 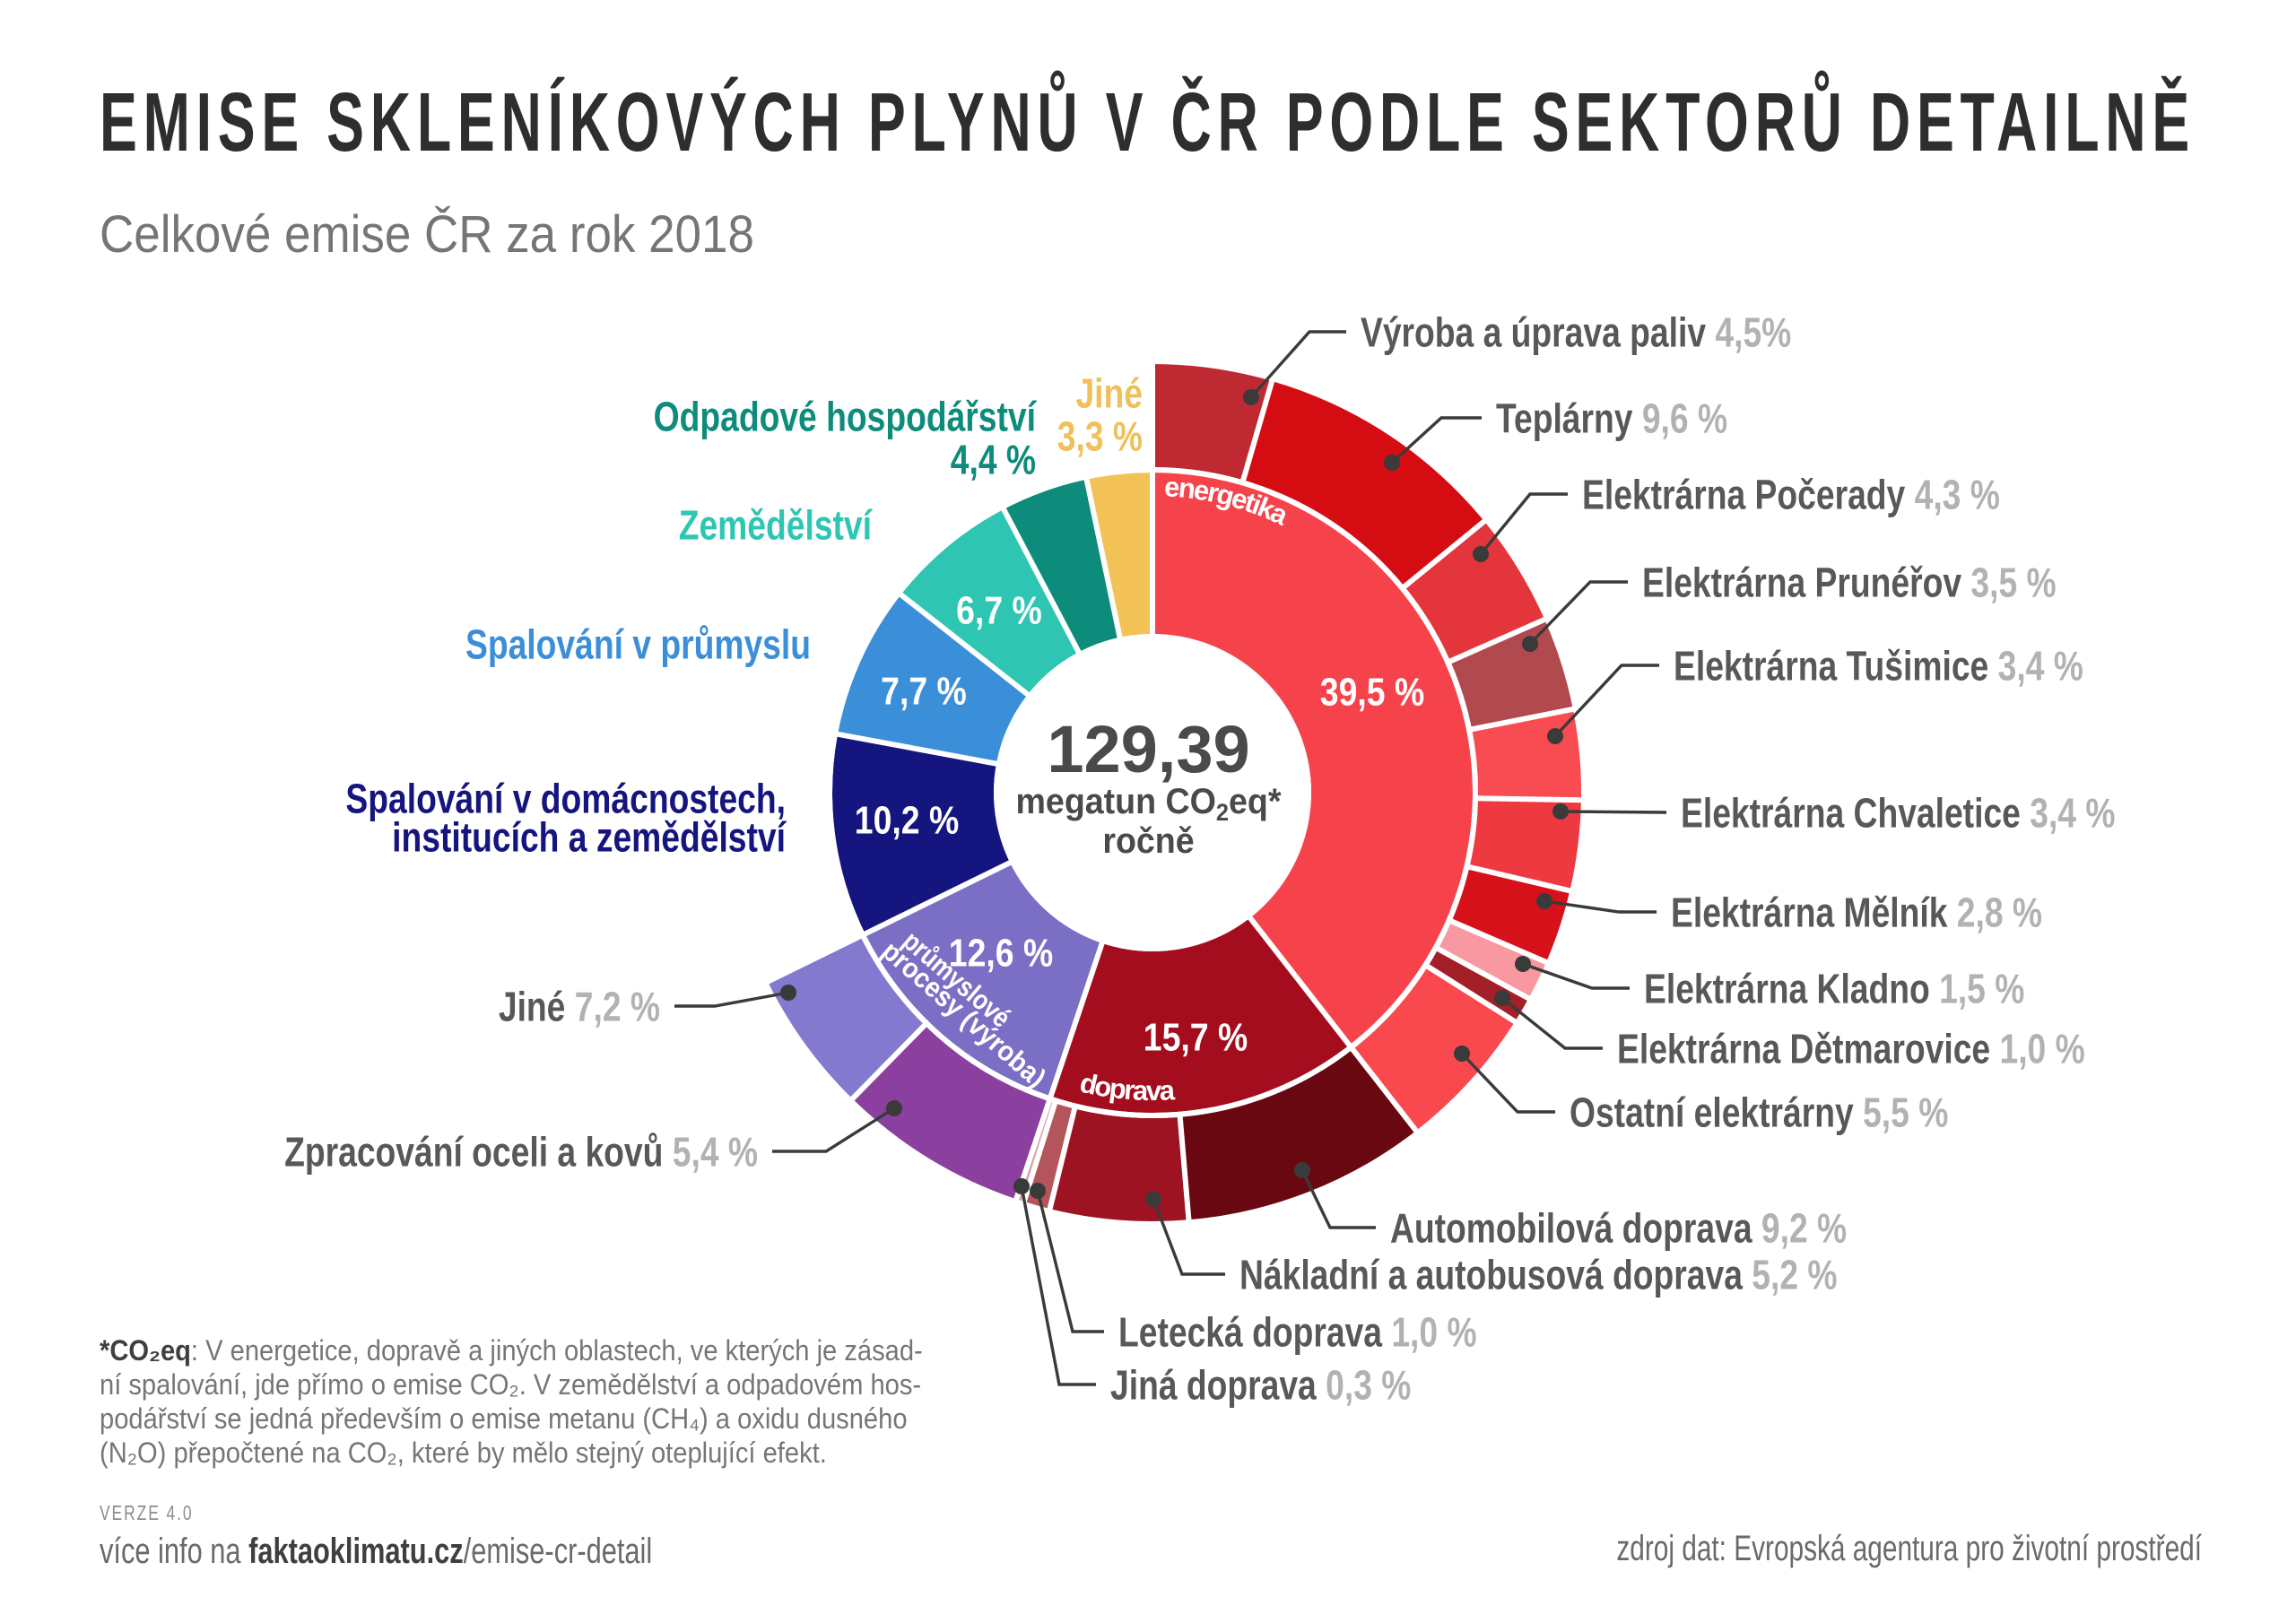 What do you see at coordinates (1196, 1037) in the screenshot?
I see `svg-text: 15,7 %` at bounding box center [1196, 1037].